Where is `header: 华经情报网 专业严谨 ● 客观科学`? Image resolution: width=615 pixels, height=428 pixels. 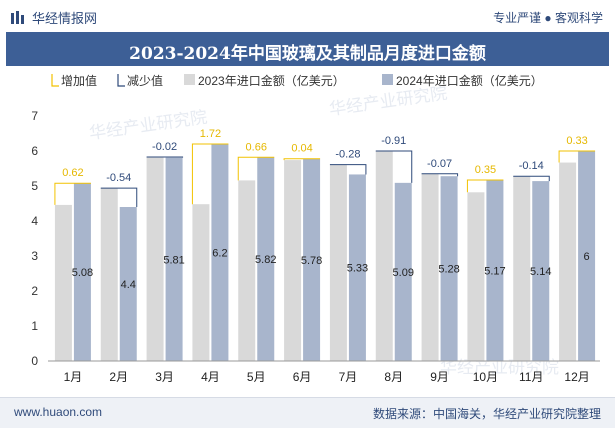
header: 华经情报网 专业严谨 ● 客观科学 is located at coordinates (307, 16).